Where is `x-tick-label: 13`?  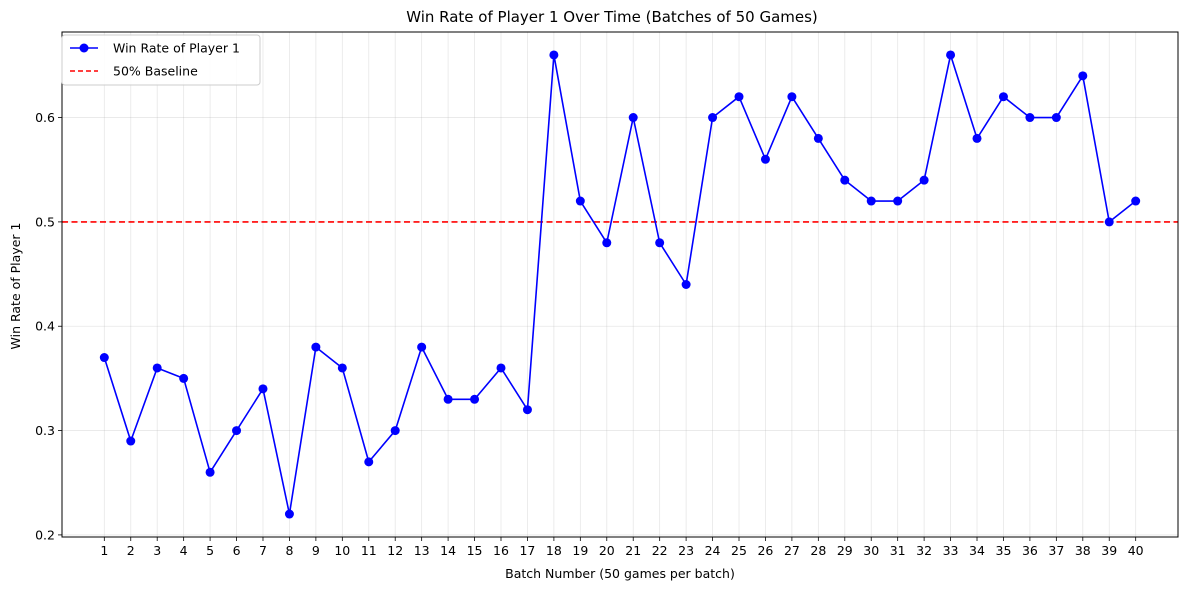
x-tick-label: 13 is located at coordinates (422, 550).